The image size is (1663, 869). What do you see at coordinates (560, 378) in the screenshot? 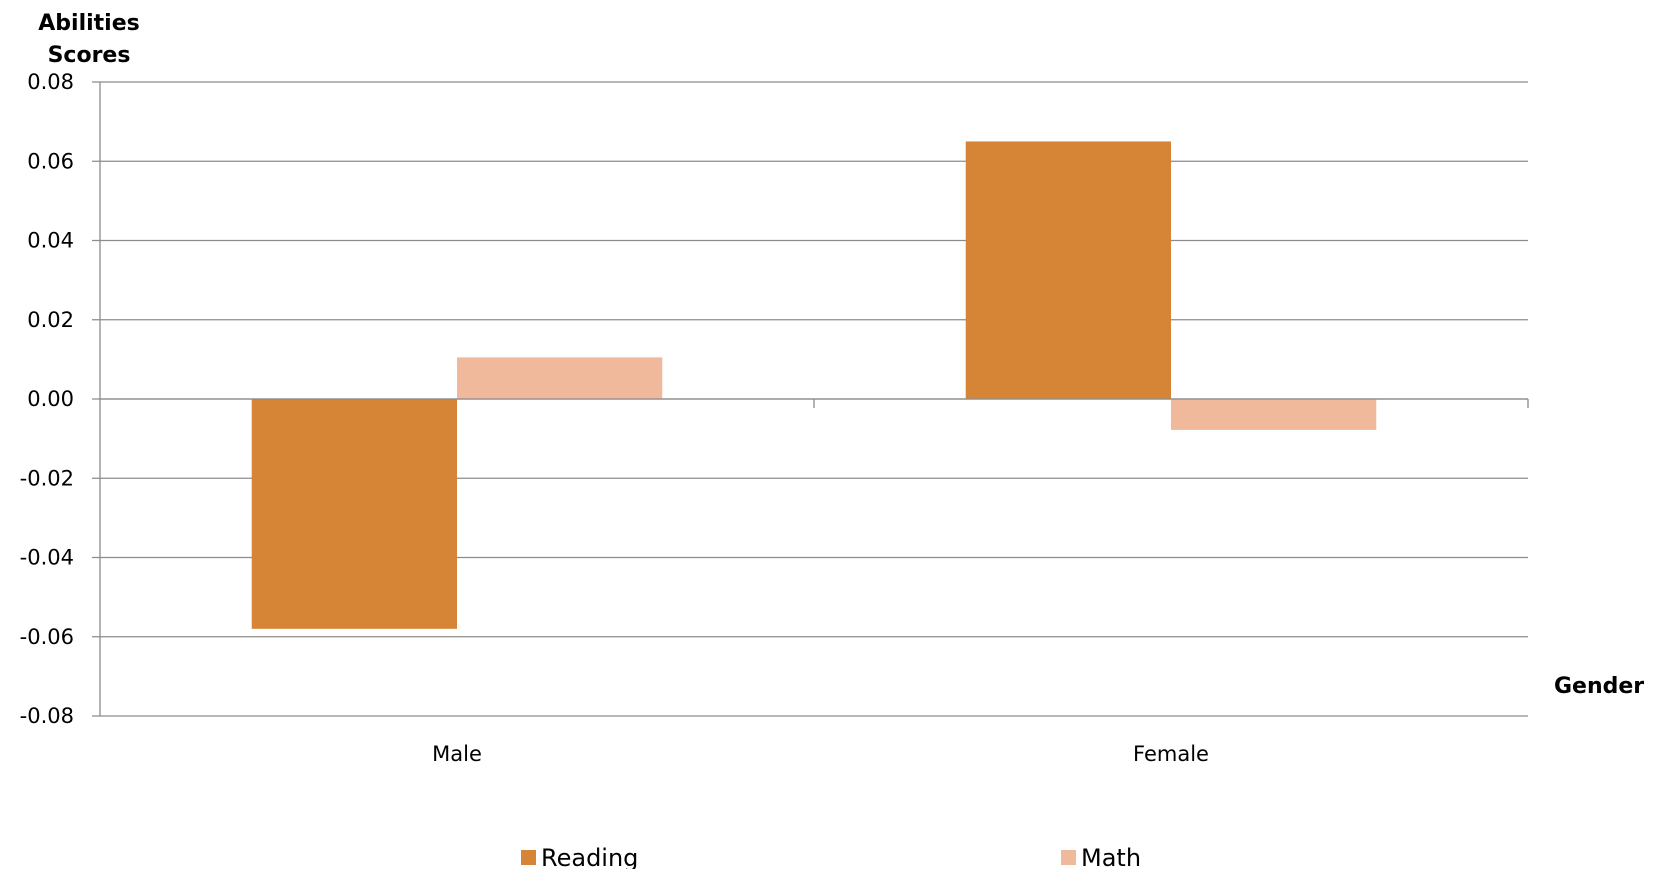
I see `bar-math-male` at bounding box center [560, 378].